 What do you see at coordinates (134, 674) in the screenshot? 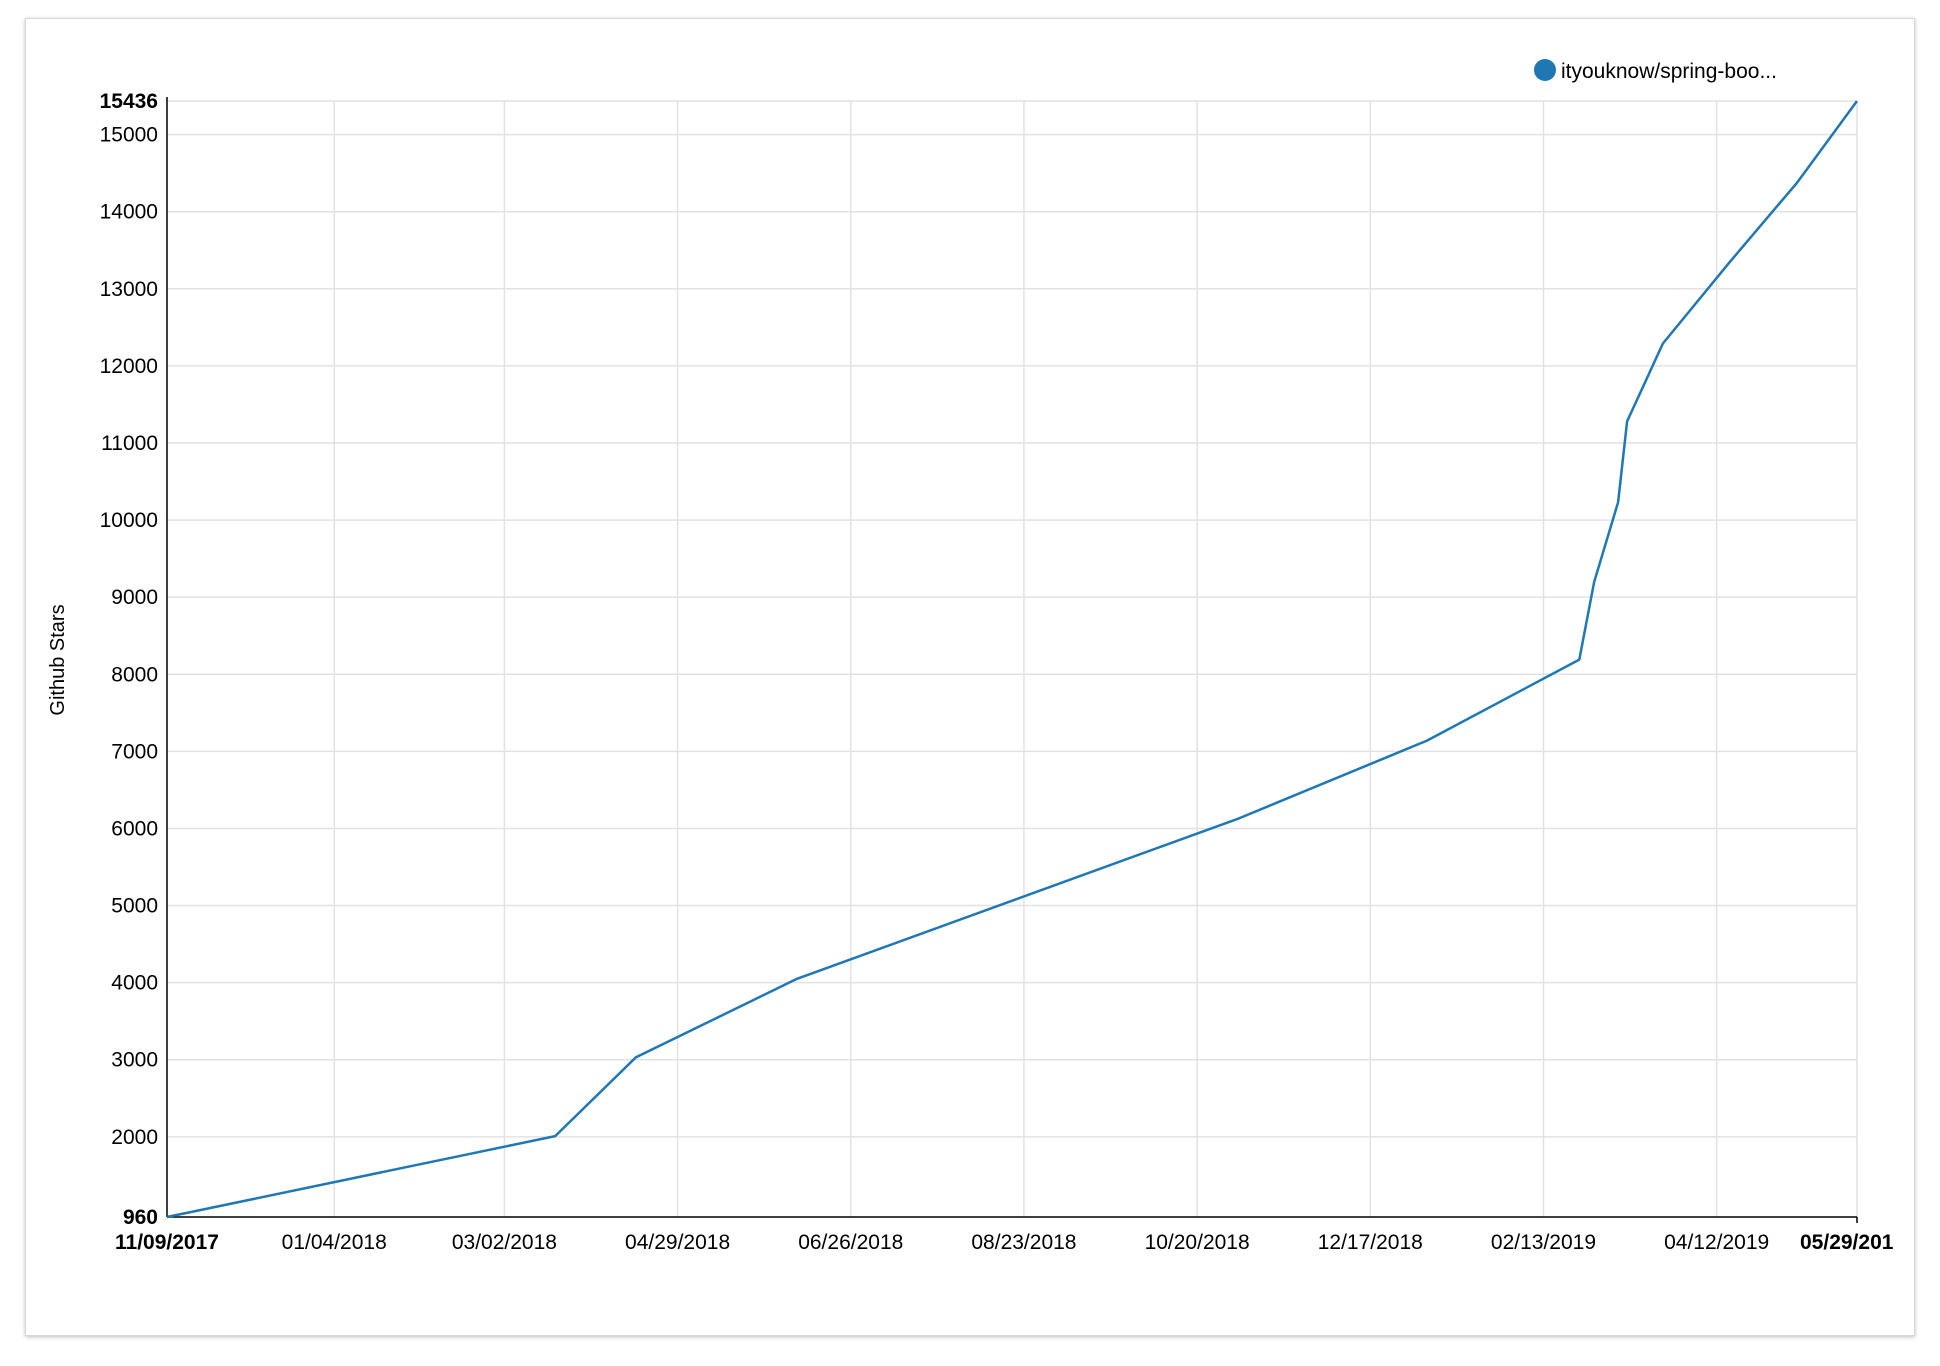
I see `y-tick-label: 8000` at bounding box center [134, 674].